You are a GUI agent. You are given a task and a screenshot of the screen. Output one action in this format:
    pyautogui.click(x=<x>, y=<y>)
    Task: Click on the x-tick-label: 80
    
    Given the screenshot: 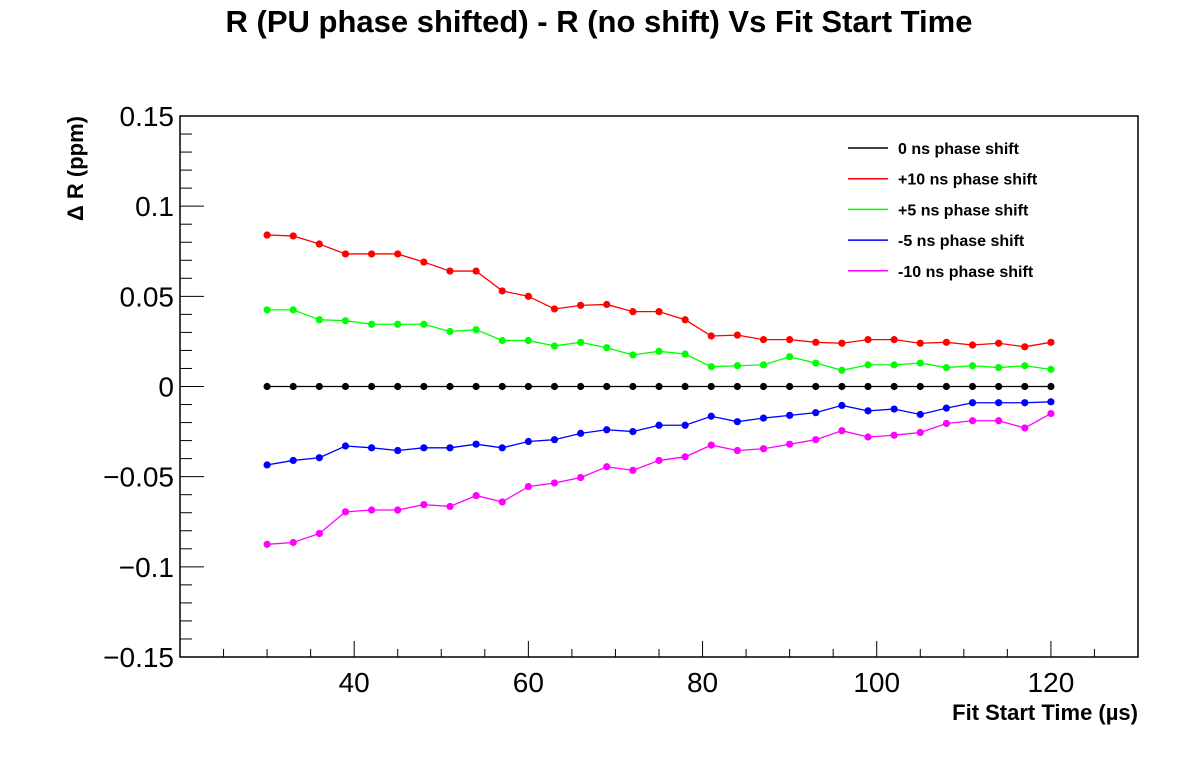 What is the action you would take?
    pyautogui.click(x=702, y=682)
    